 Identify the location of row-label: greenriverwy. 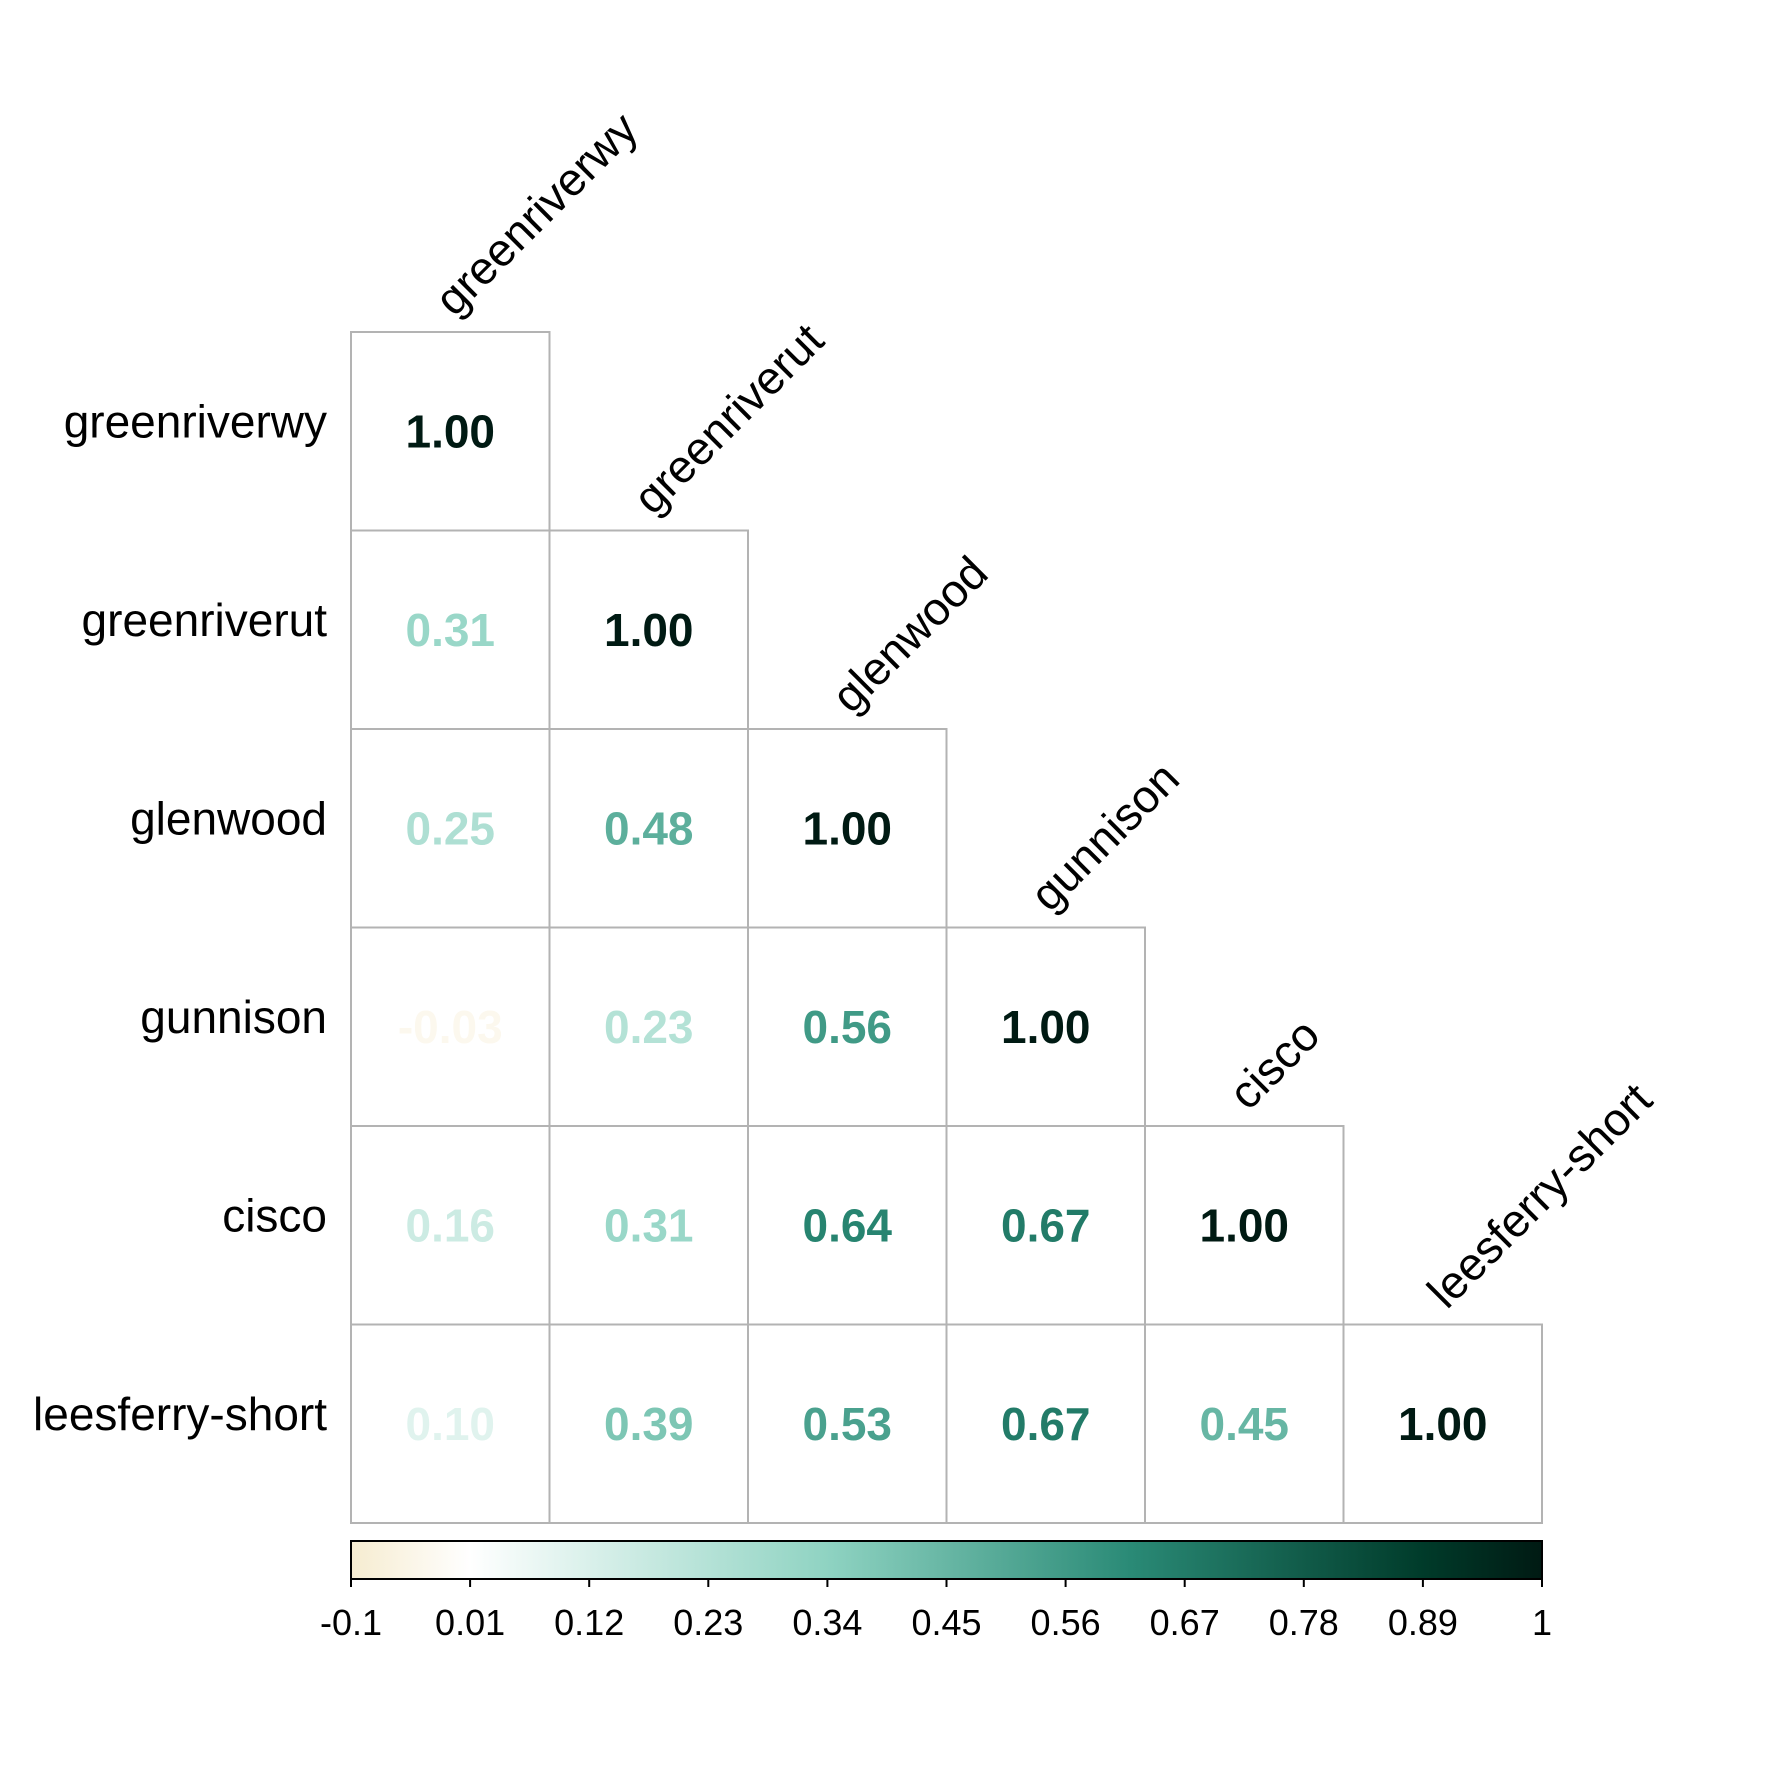
(195, 421).